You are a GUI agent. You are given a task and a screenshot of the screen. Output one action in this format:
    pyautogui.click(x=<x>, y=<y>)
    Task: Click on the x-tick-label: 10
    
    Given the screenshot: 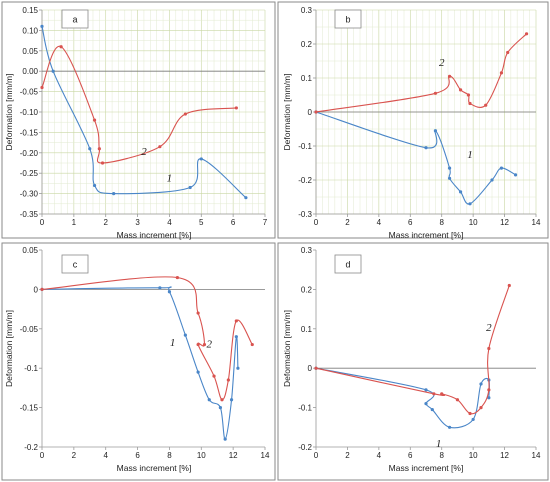 What is the action you would take?
    pyautogui.click(x=473, y=455)
    